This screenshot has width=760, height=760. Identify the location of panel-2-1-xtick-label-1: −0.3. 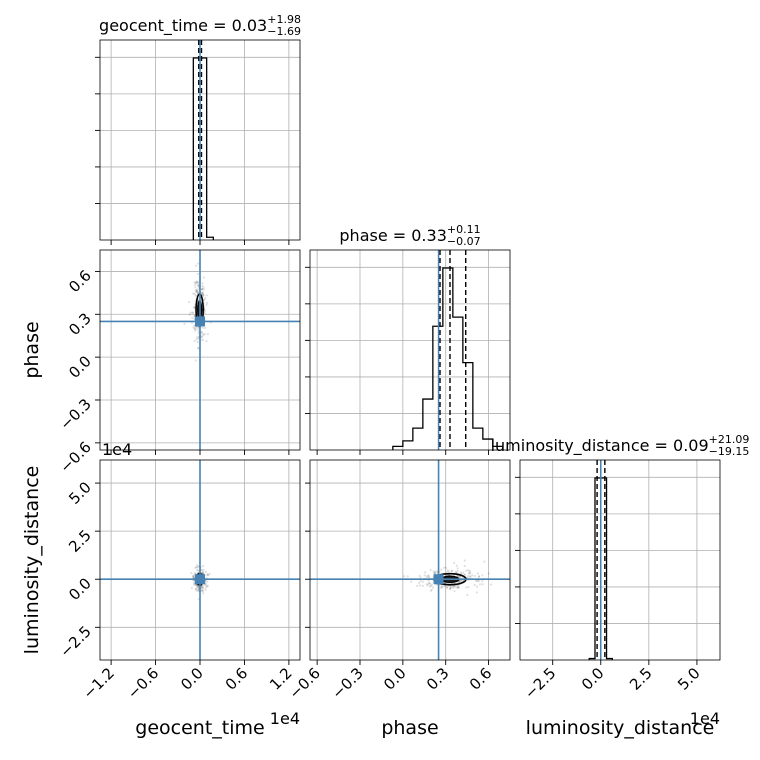
(347, 683).